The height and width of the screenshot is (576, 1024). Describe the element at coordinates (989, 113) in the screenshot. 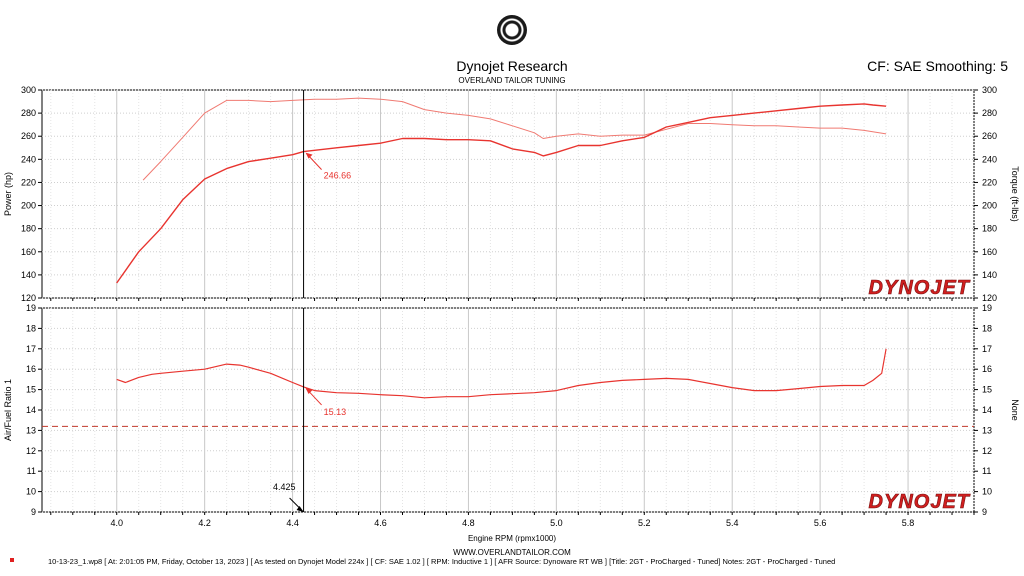

I see `power-panel-ytick-label-right: 280` at that location.